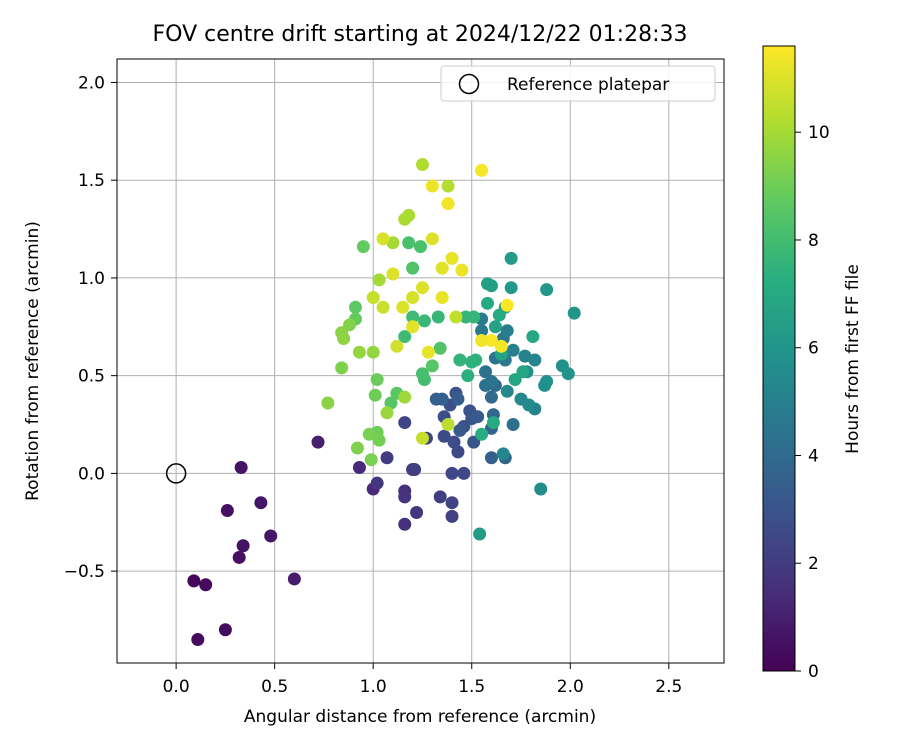  Describe the element at coordinates (91, 83) in the screenshot. I see `y-tick-label: 2.0` at that location.